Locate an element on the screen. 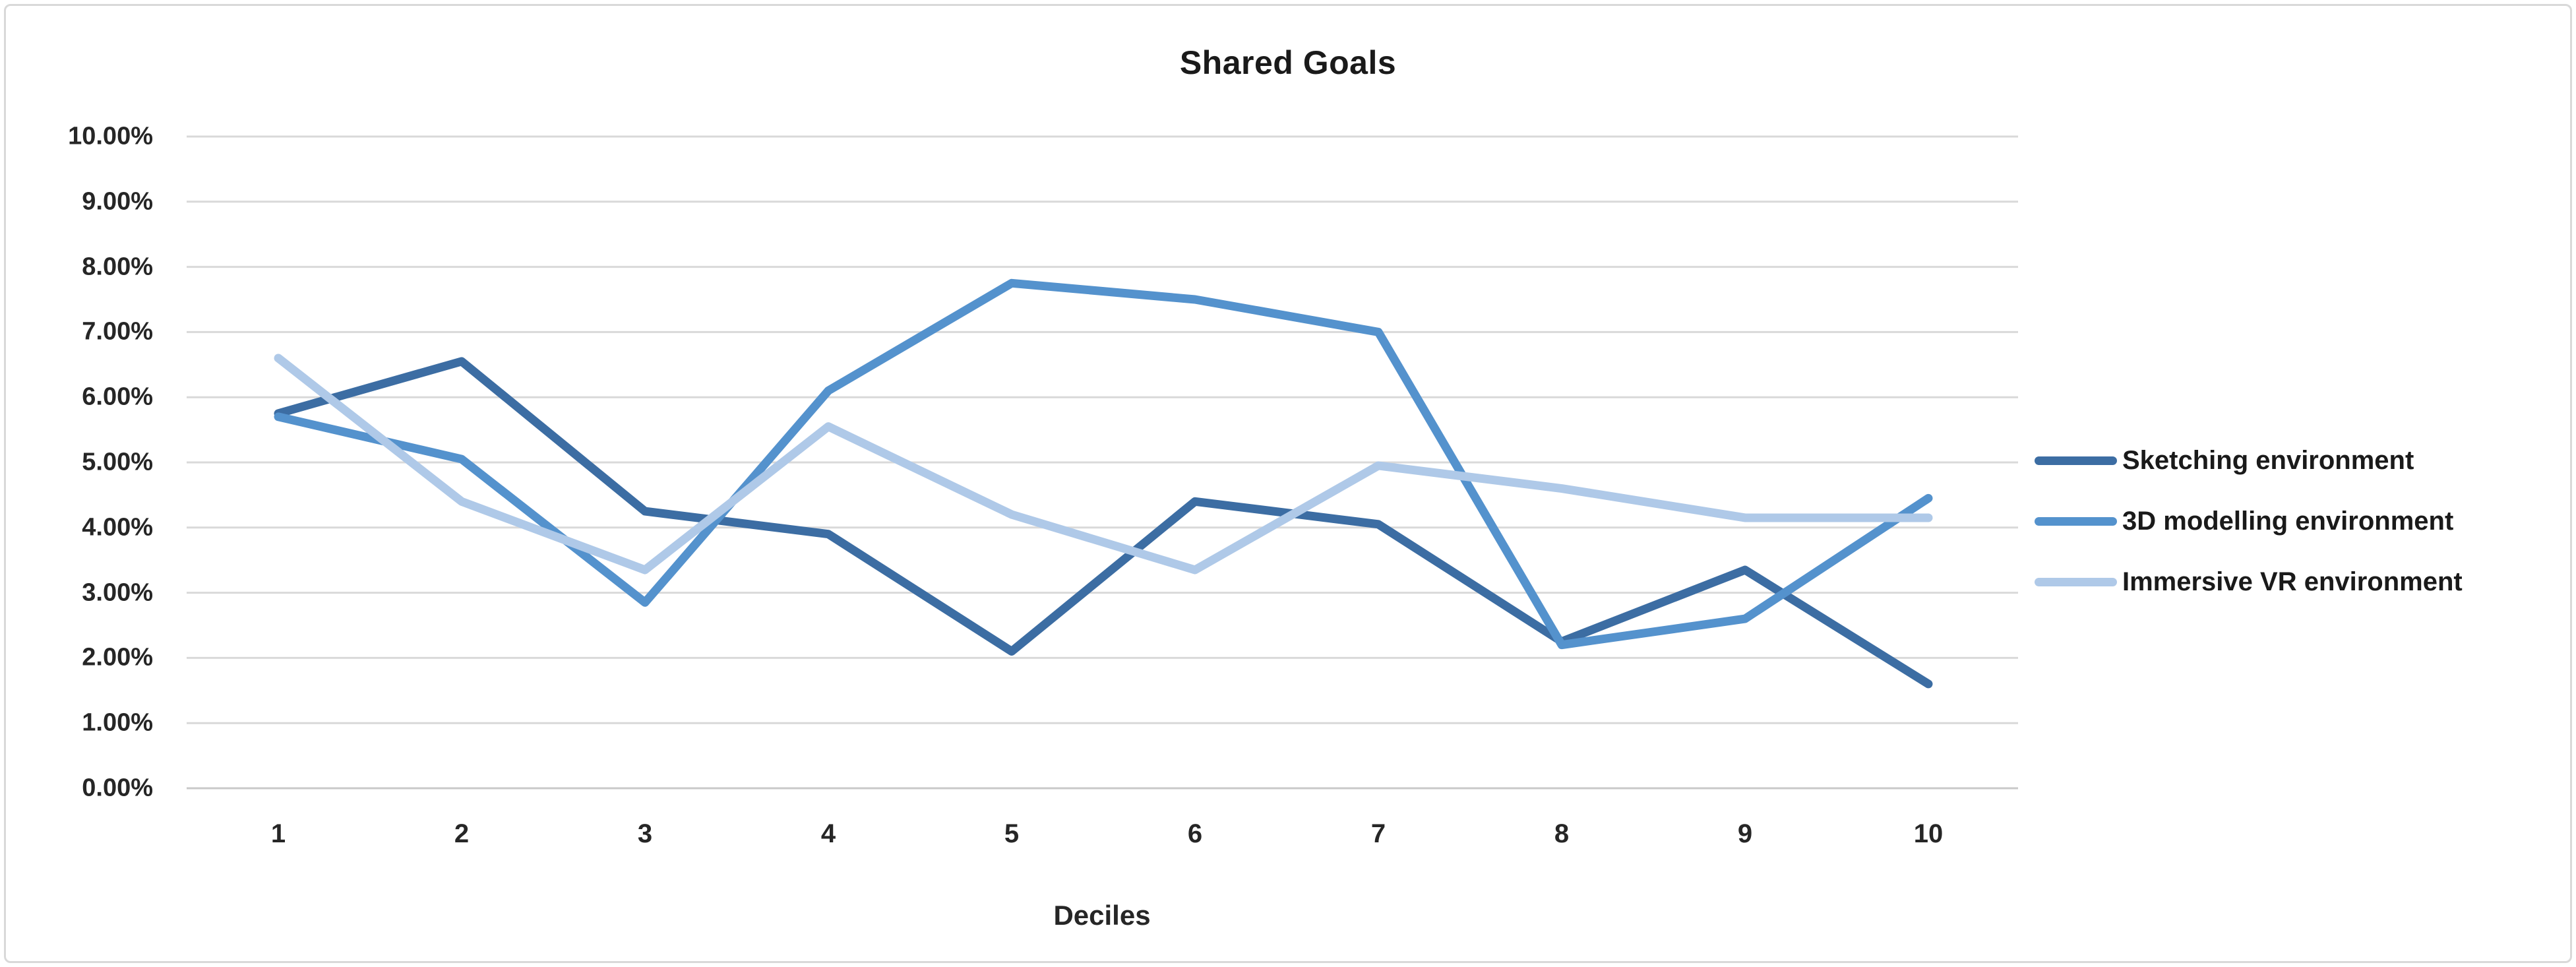  x-tick-label: 9 is located at coordinates (1745, 833).